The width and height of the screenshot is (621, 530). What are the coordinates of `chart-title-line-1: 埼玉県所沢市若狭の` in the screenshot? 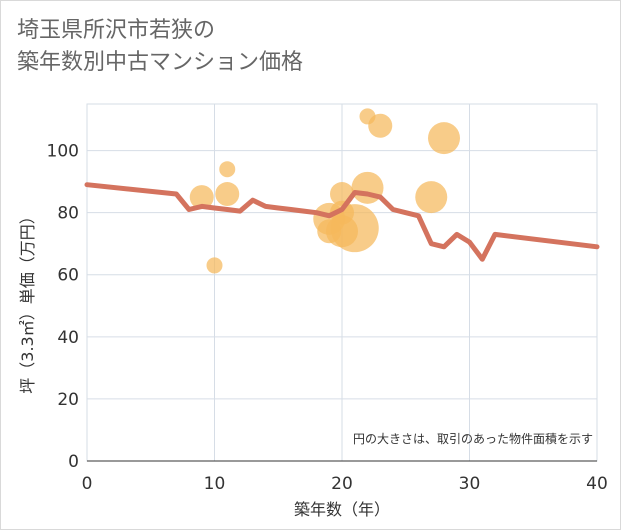 It's located at (116, 30).